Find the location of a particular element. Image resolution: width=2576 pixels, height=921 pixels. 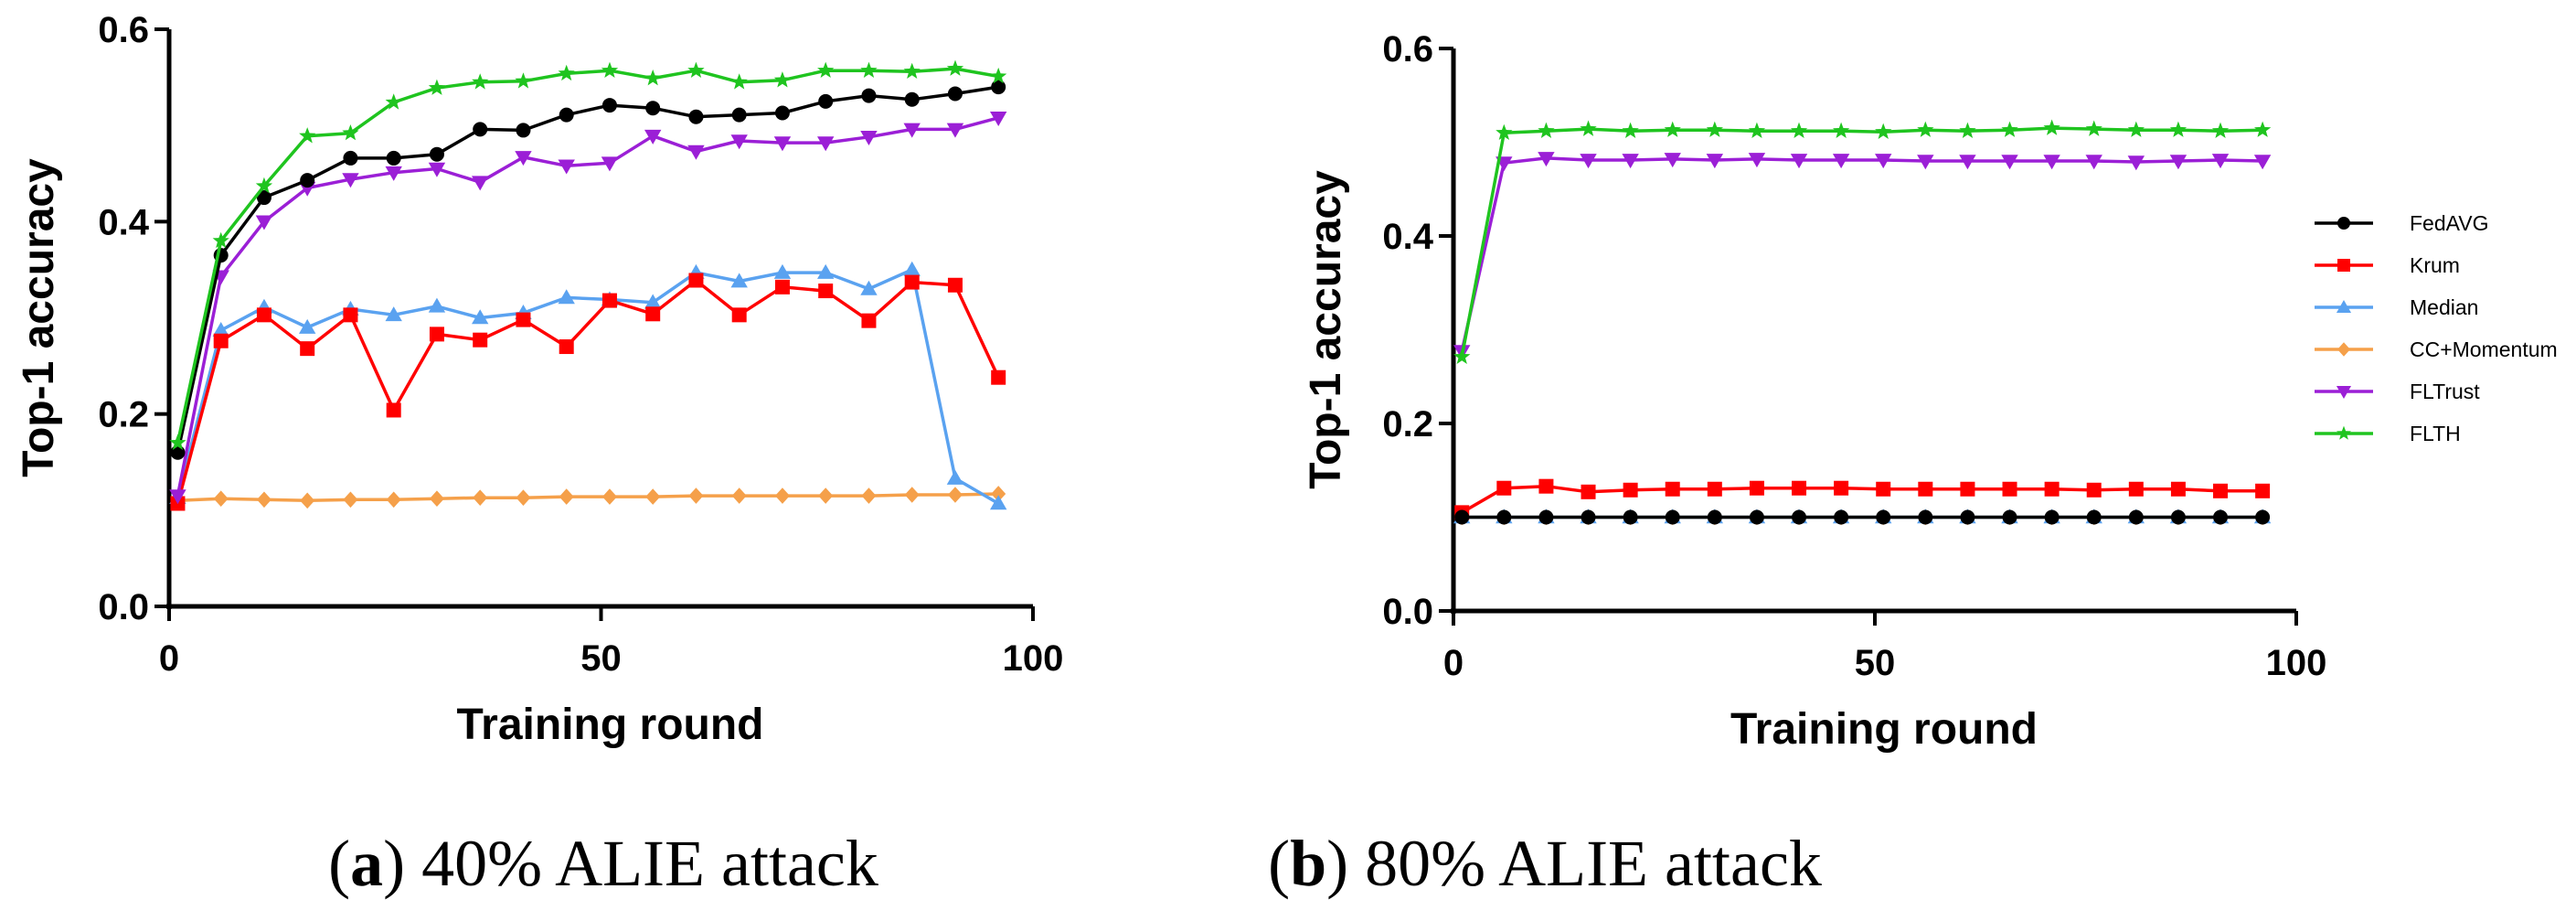

y-tick-label: 0.6 is located at coordinates (123, 30).